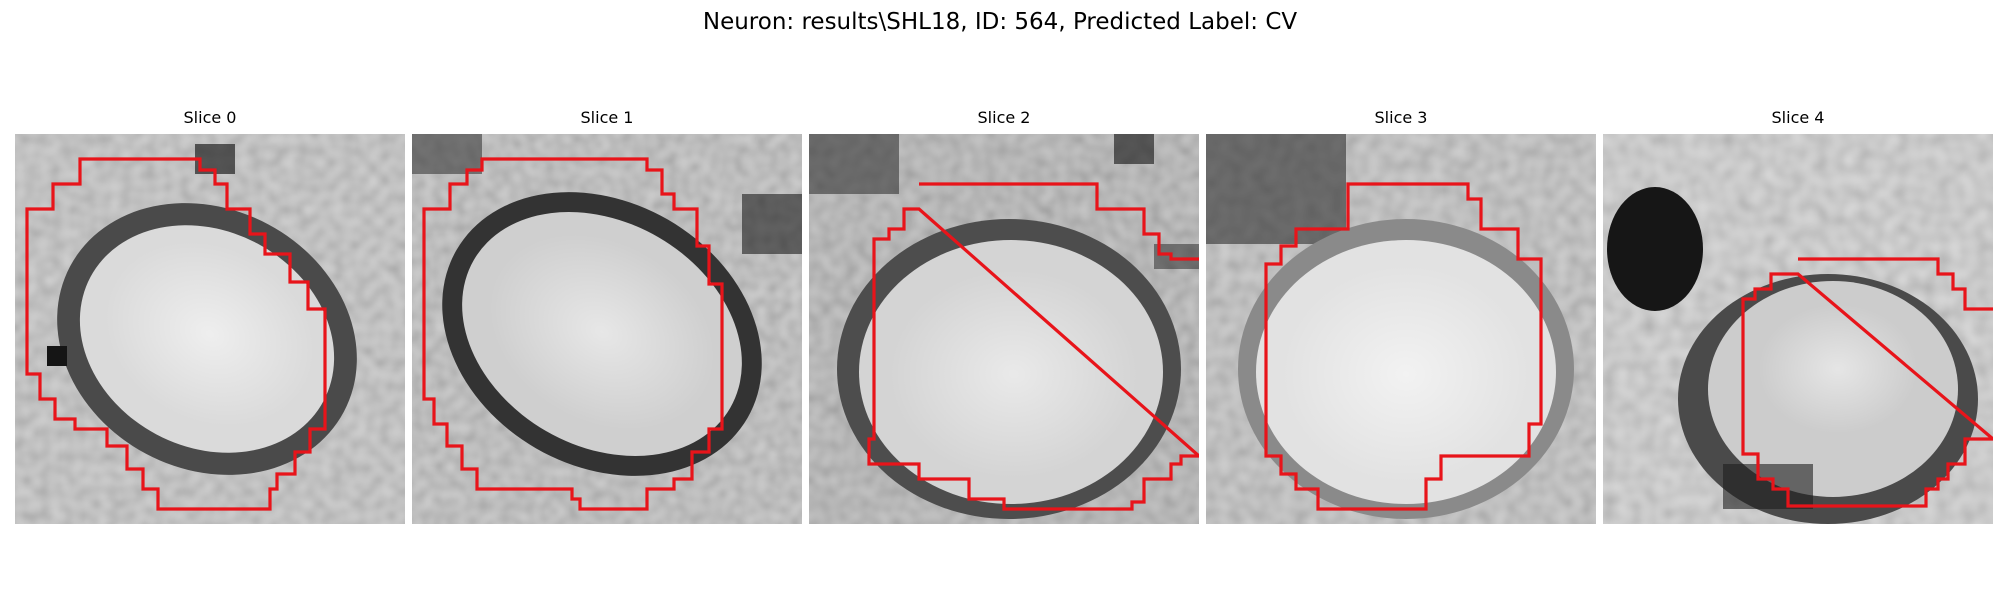 This screenshot has height=600, width=2000. I want to click on slice-title-4: Slice 4, so click(1798, 117).